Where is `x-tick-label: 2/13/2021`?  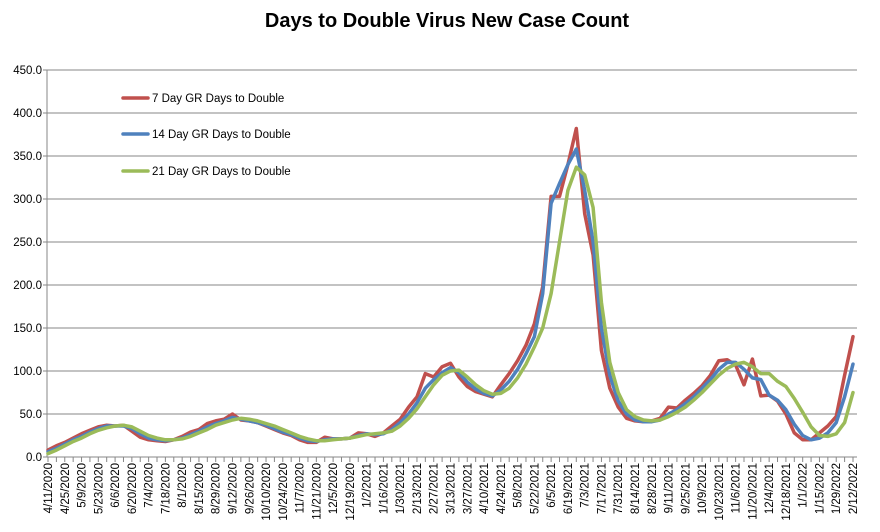
x-tick-label: 2/13/2021 is located at coordinates (418, 488).